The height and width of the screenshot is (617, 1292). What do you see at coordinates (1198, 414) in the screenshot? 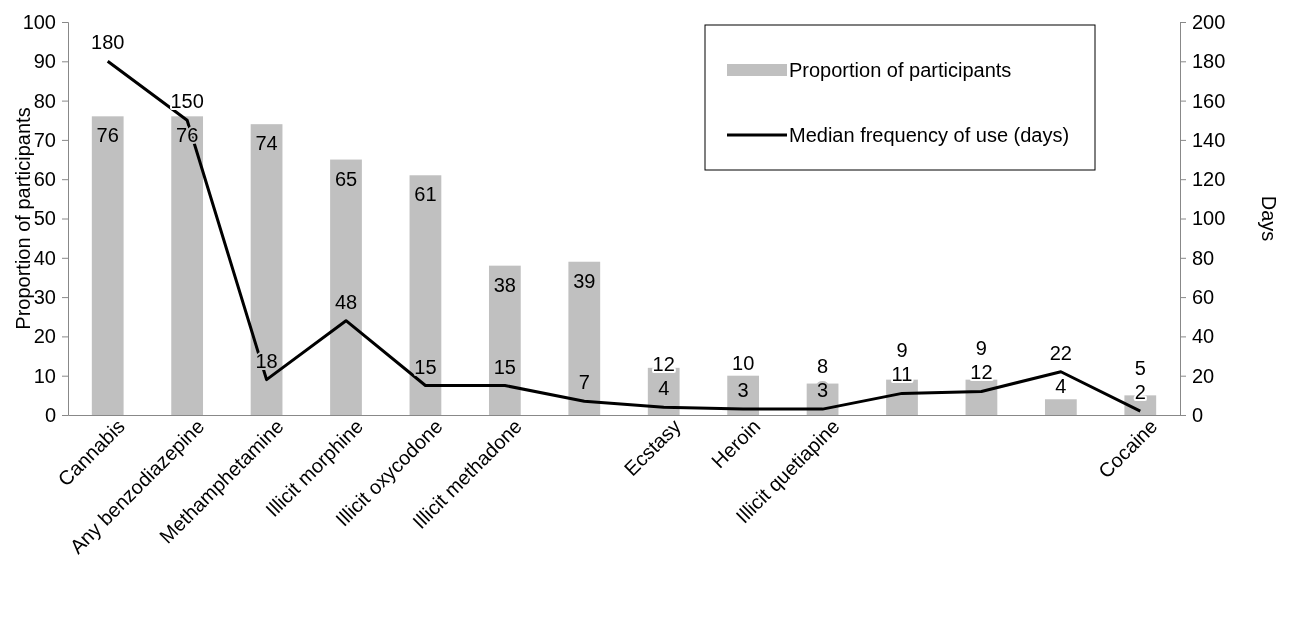
I see `y2-tick-label: 0` at bounding box center [1198, 414].